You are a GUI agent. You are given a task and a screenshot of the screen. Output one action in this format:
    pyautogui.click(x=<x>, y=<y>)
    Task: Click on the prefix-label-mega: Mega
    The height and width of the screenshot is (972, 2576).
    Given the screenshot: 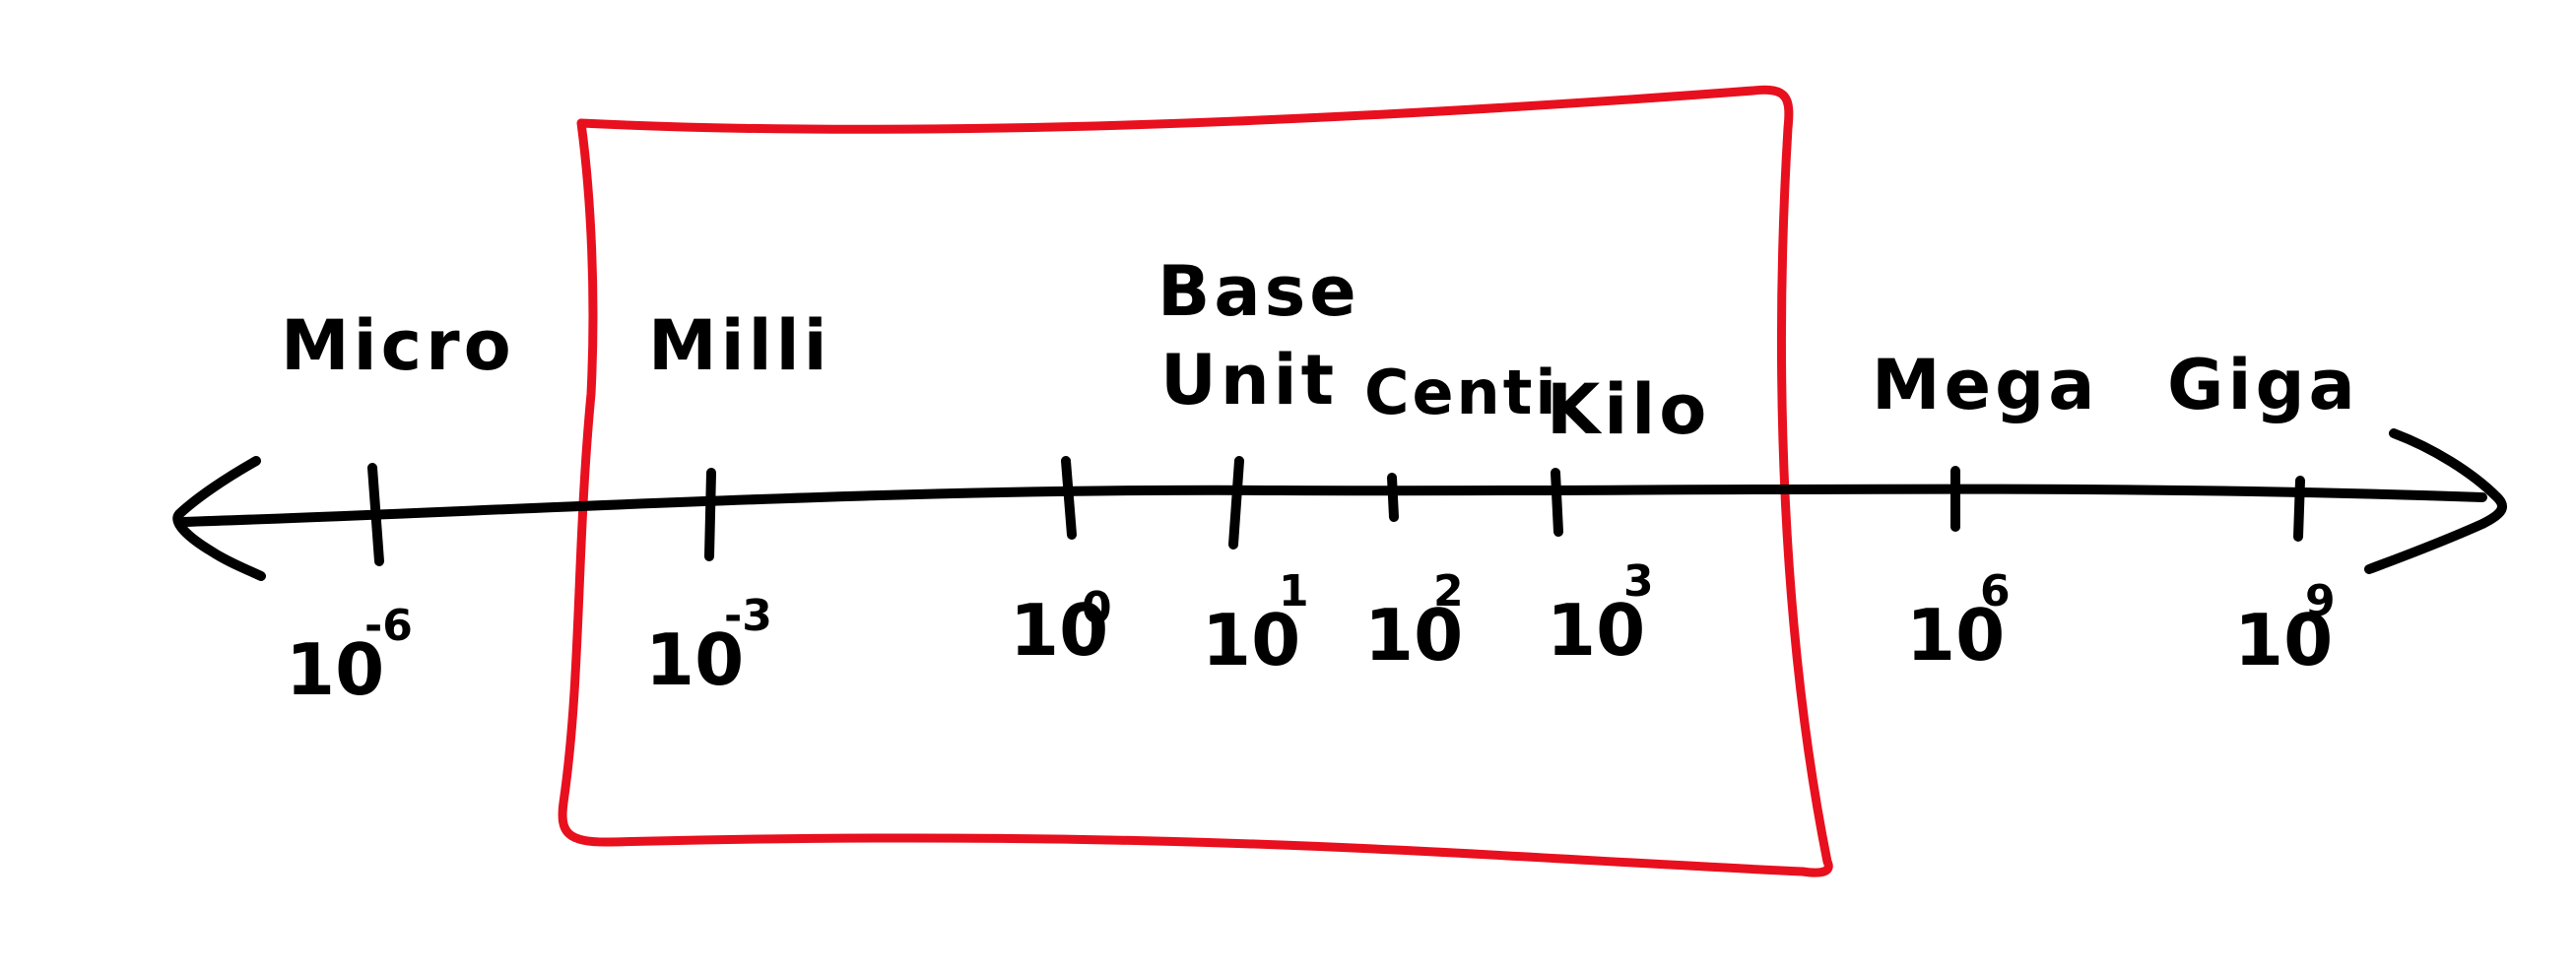 What is the action you would take?
    pyautogui.click(x=1985, y=385)
    